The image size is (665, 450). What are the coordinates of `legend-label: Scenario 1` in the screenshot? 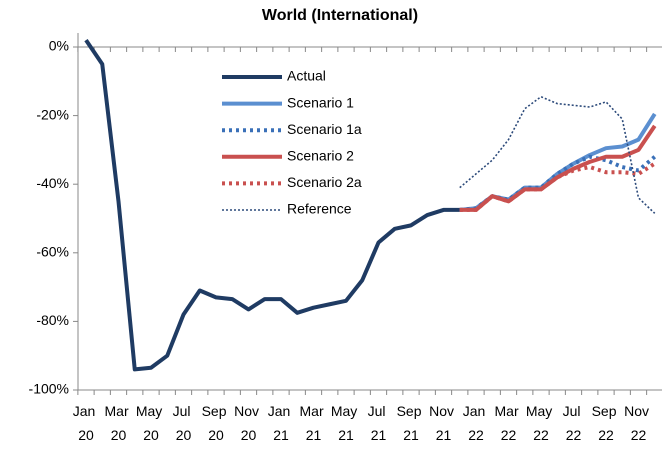 It's located at (320, 102).